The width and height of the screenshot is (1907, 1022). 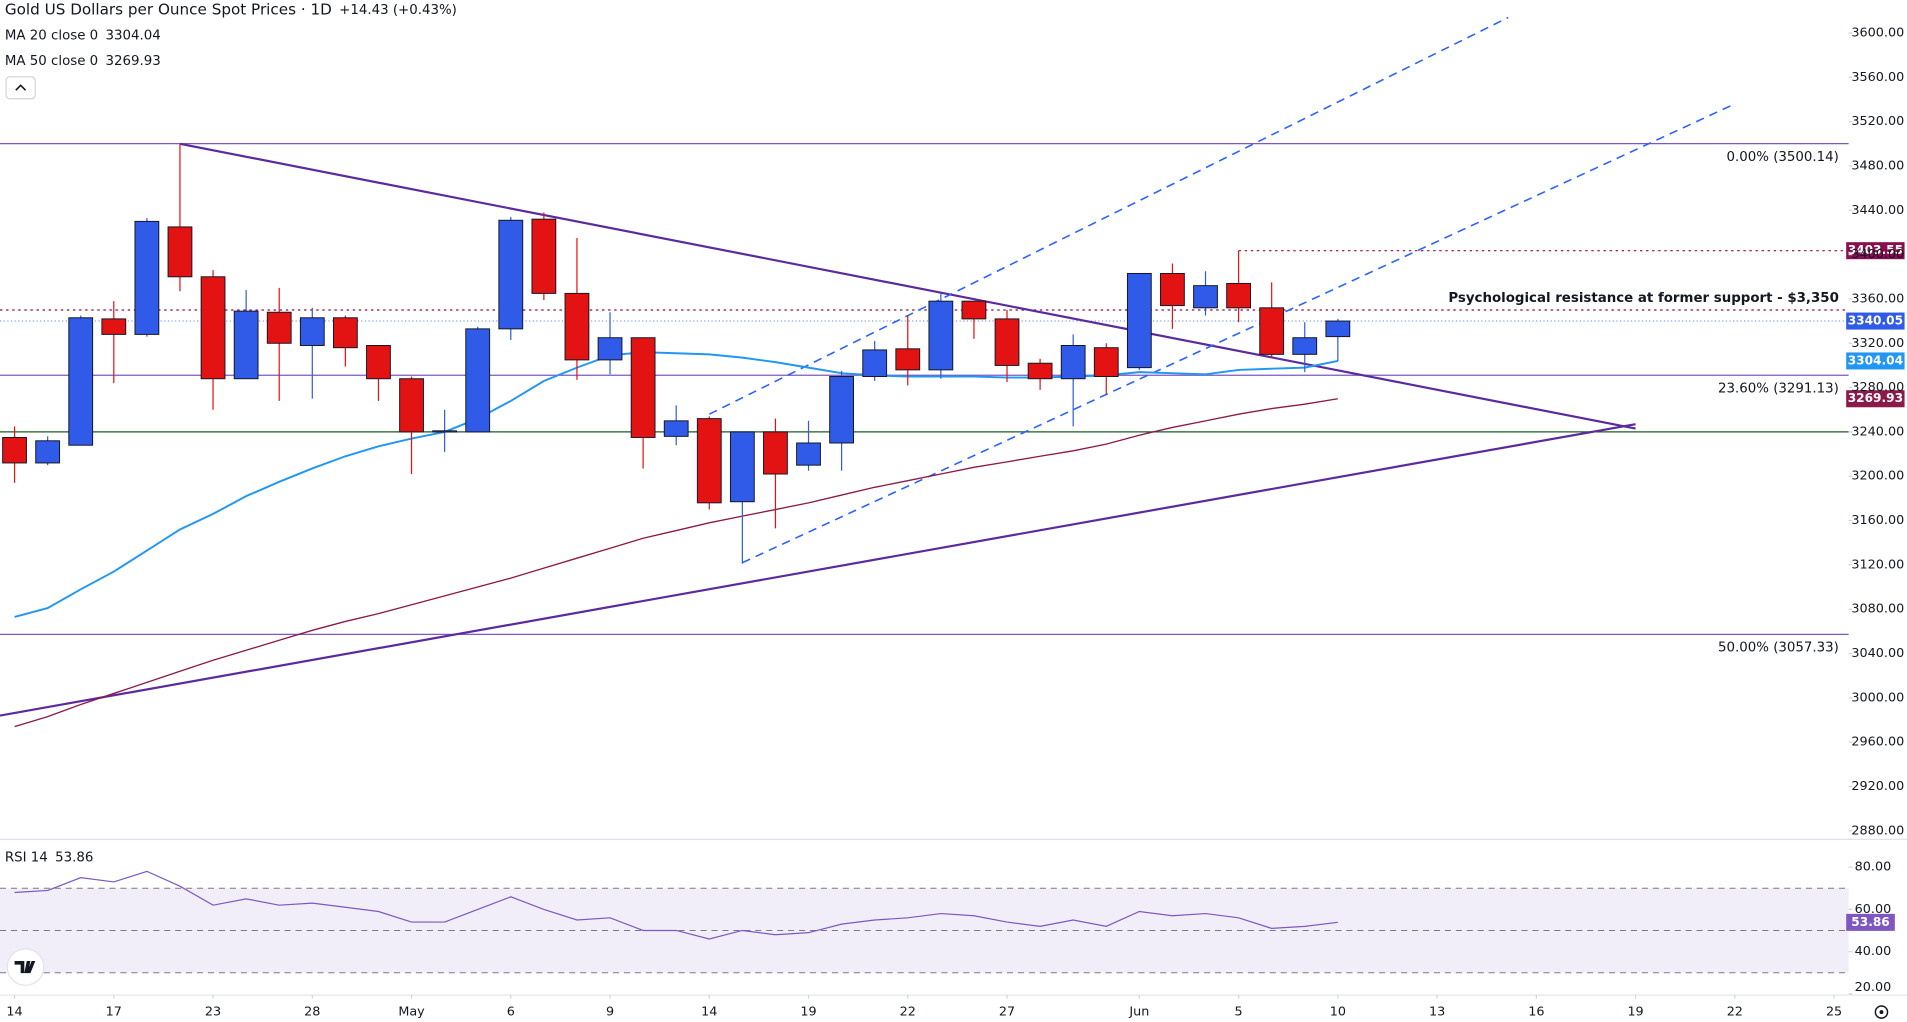 What do you see at coordinates (1877, 165) in the screenshot?
I see `y-tick-label: 3480.00` at bounding box center [1877, 165].